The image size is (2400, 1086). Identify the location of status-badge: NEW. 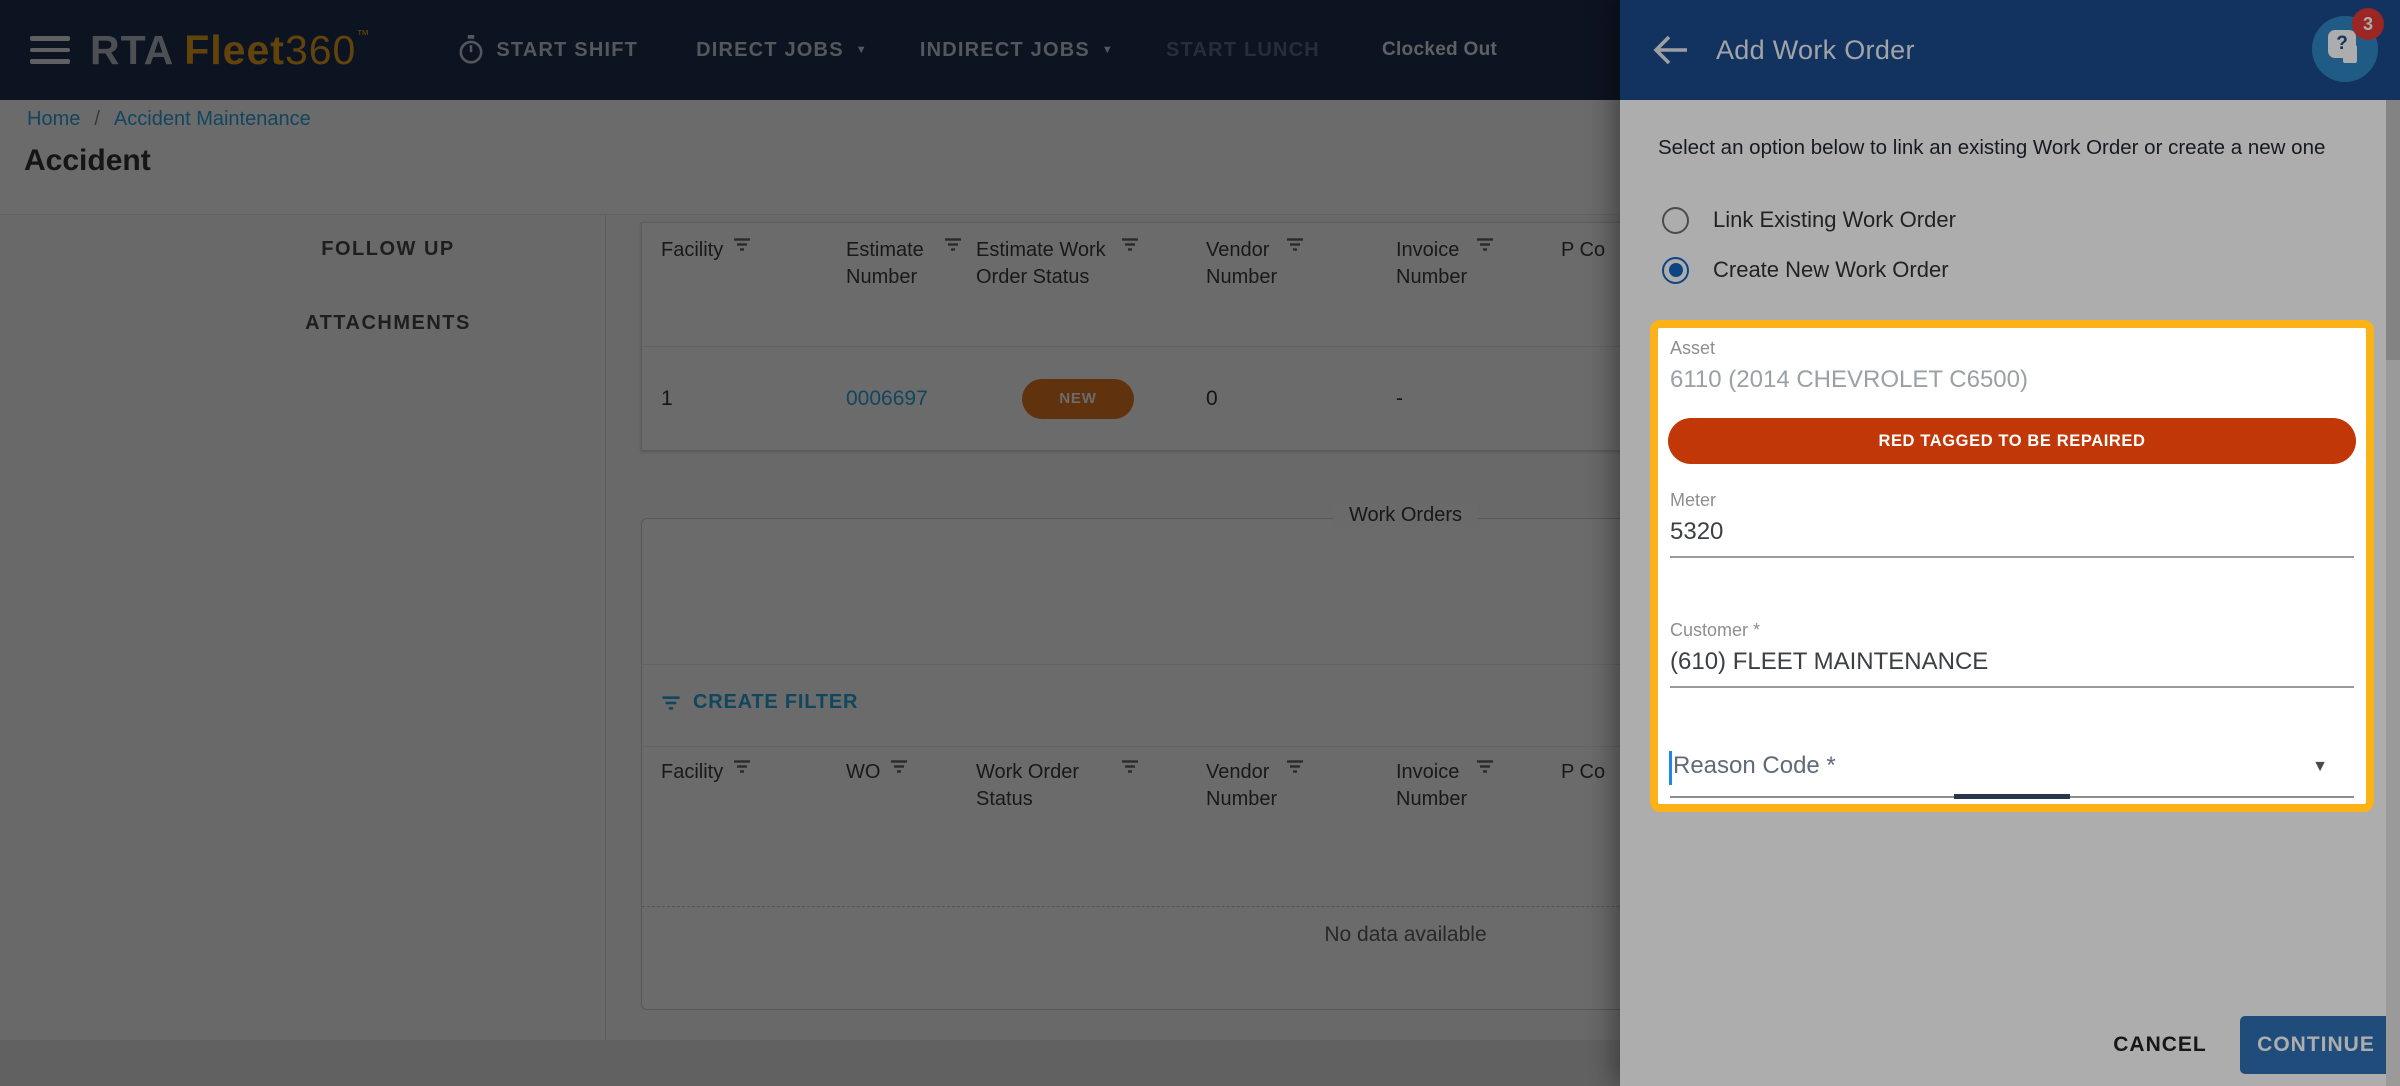
(1078, 399).